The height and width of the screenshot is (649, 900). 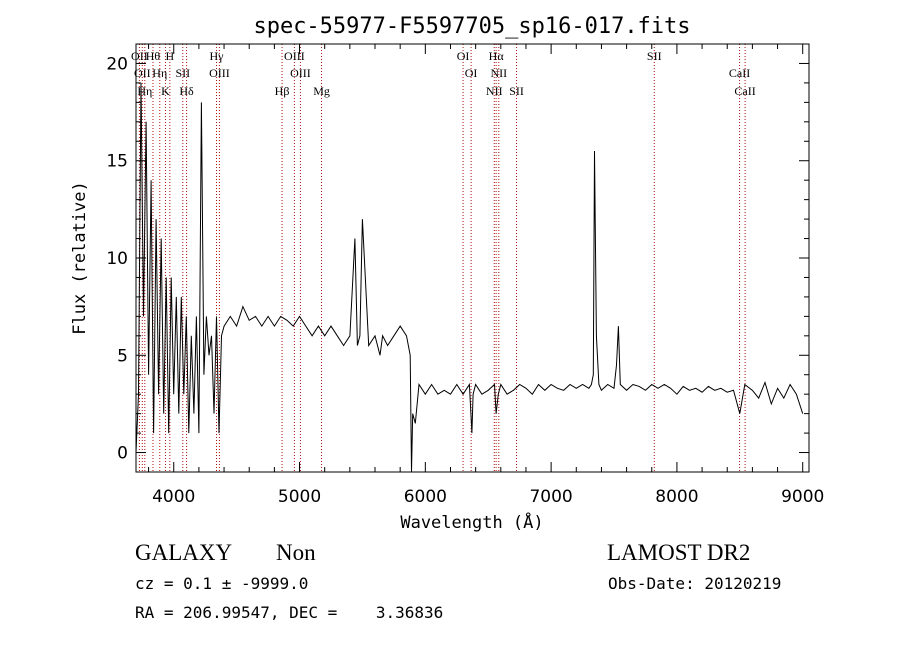 I want to click on x-tick-label: 6000, so click(x=425, y=497).